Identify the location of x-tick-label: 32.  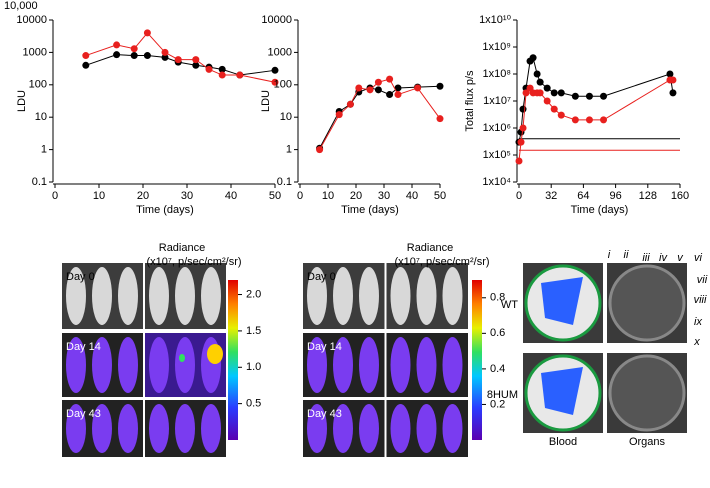
(551, 196).